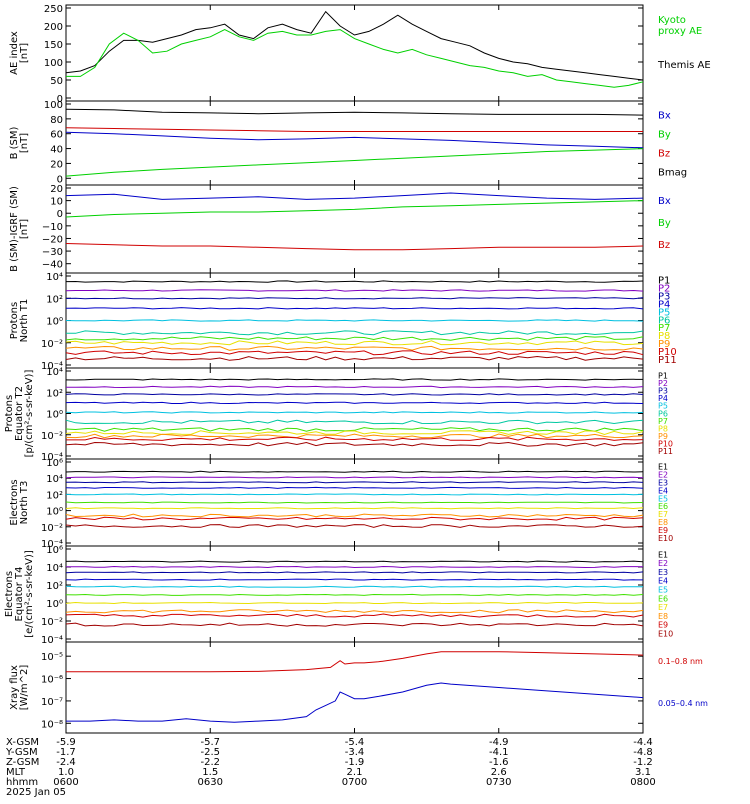 This screenshot has width=750, height=804. Describe the element at coordinates (354, 624) in the screenshot. I see `panel-7-series-e10` at that location.